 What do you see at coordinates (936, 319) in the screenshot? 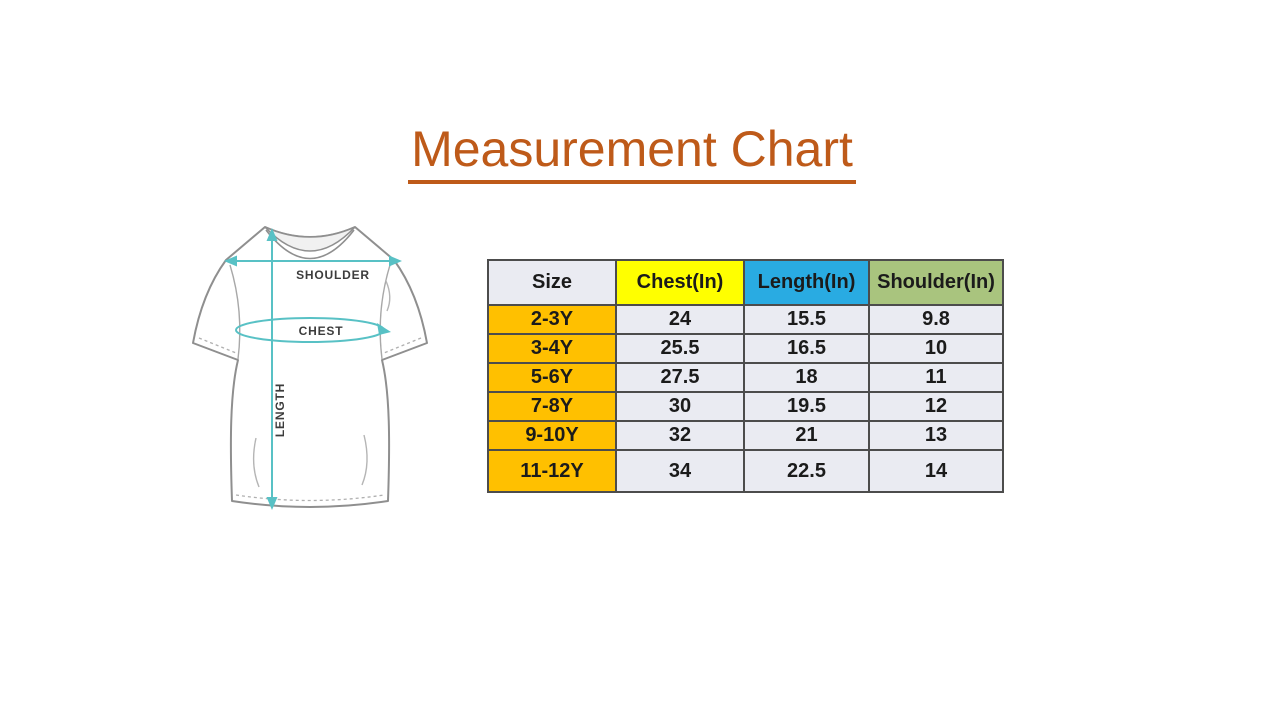
I see `value-cell: 9.8` at bounding box center [936, 319].